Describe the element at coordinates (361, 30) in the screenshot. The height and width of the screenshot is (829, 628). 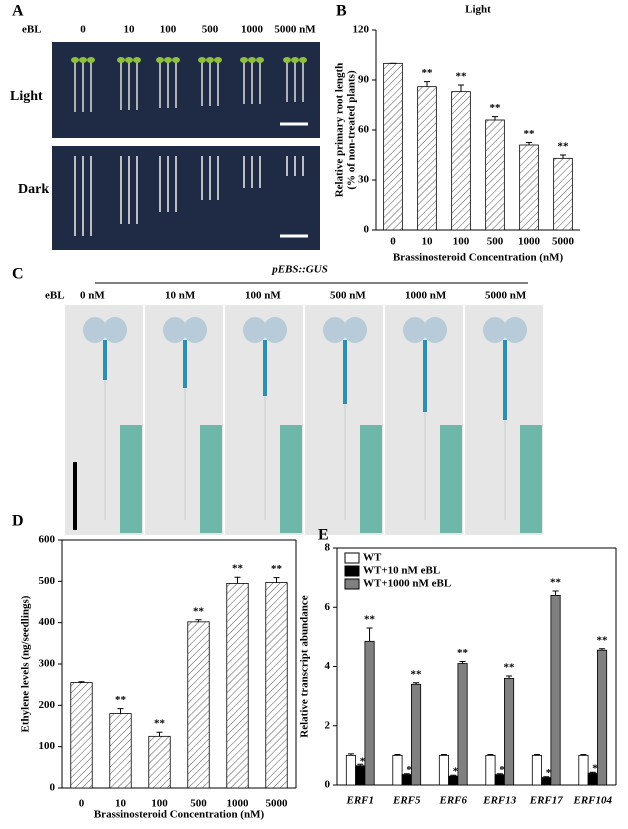
I see `y-tick-label: 120` at that location.